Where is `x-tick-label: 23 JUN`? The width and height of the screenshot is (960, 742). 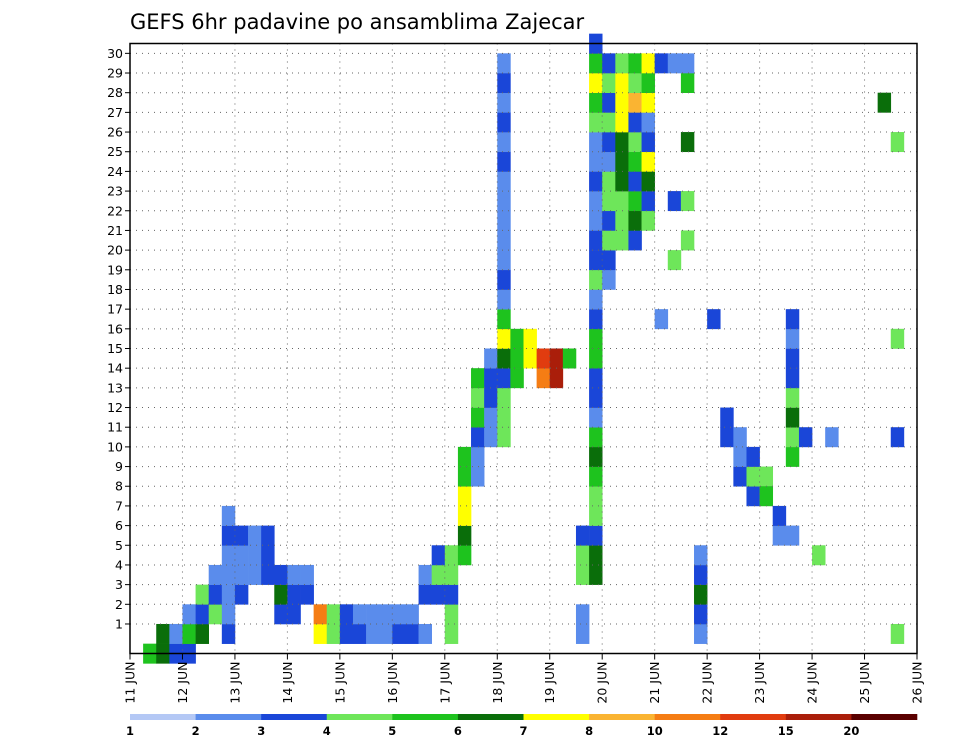 x-tick-label: 23 JUN is located at coordinates (759, 683).